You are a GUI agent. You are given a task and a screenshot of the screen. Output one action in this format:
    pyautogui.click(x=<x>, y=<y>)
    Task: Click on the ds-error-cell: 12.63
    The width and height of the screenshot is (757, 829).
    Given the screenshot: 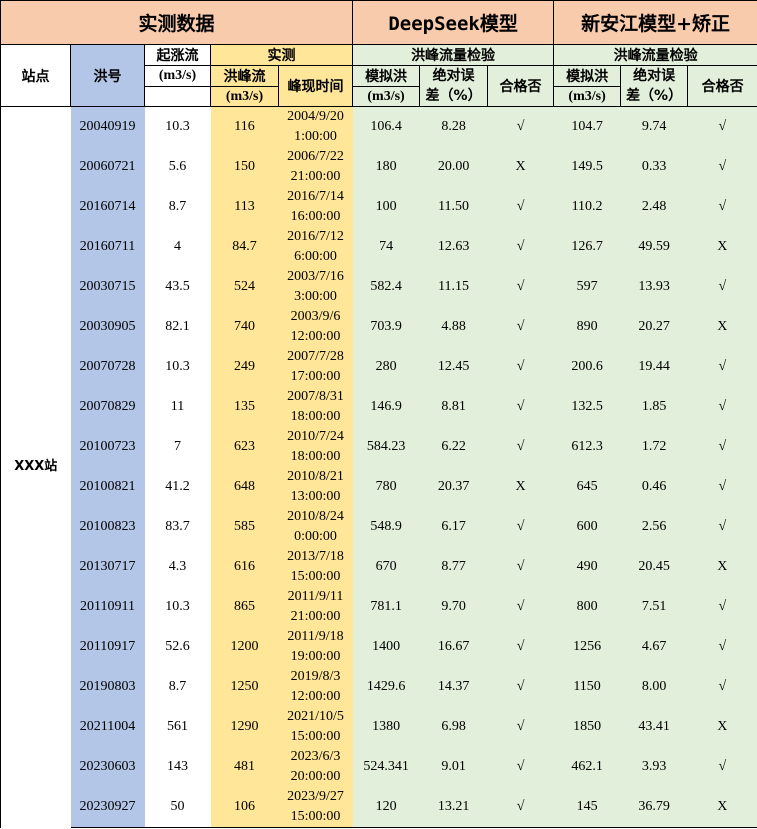 What is the action you would take?
    pyautogui.click(x=453, y=247)
    